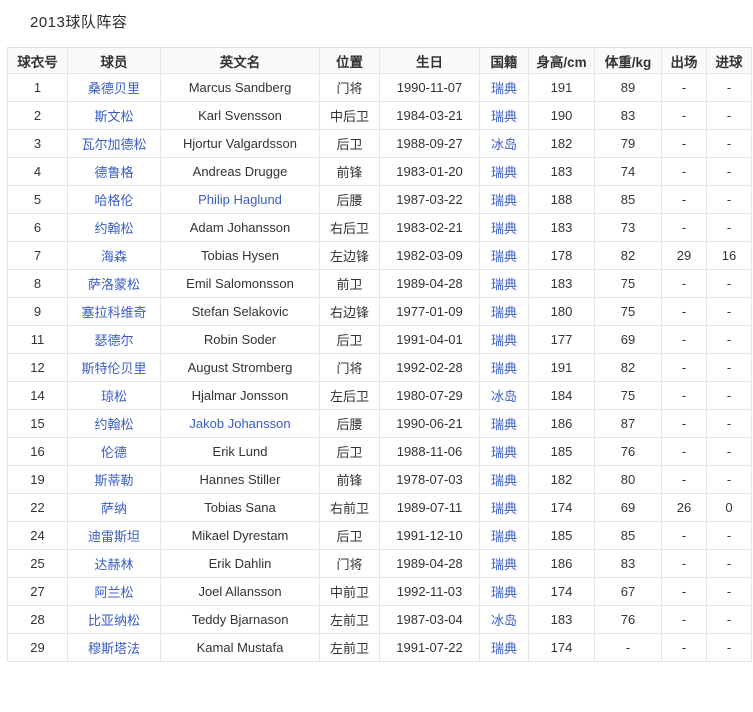  What do you see at coordinates (114, 172) in the screenshot?
I see `player-name-link: 德鲁格` at bounding box center [114, 172].